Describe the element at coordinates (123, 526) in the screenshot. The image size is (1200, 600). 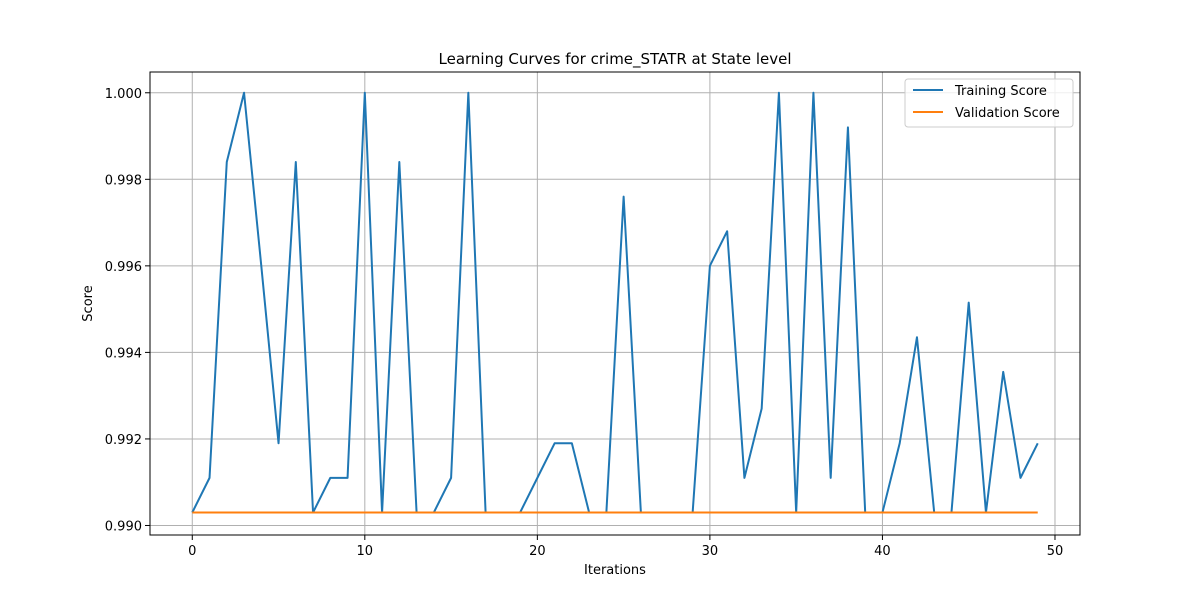
I see `y-tick-label: 0.990` at that location.